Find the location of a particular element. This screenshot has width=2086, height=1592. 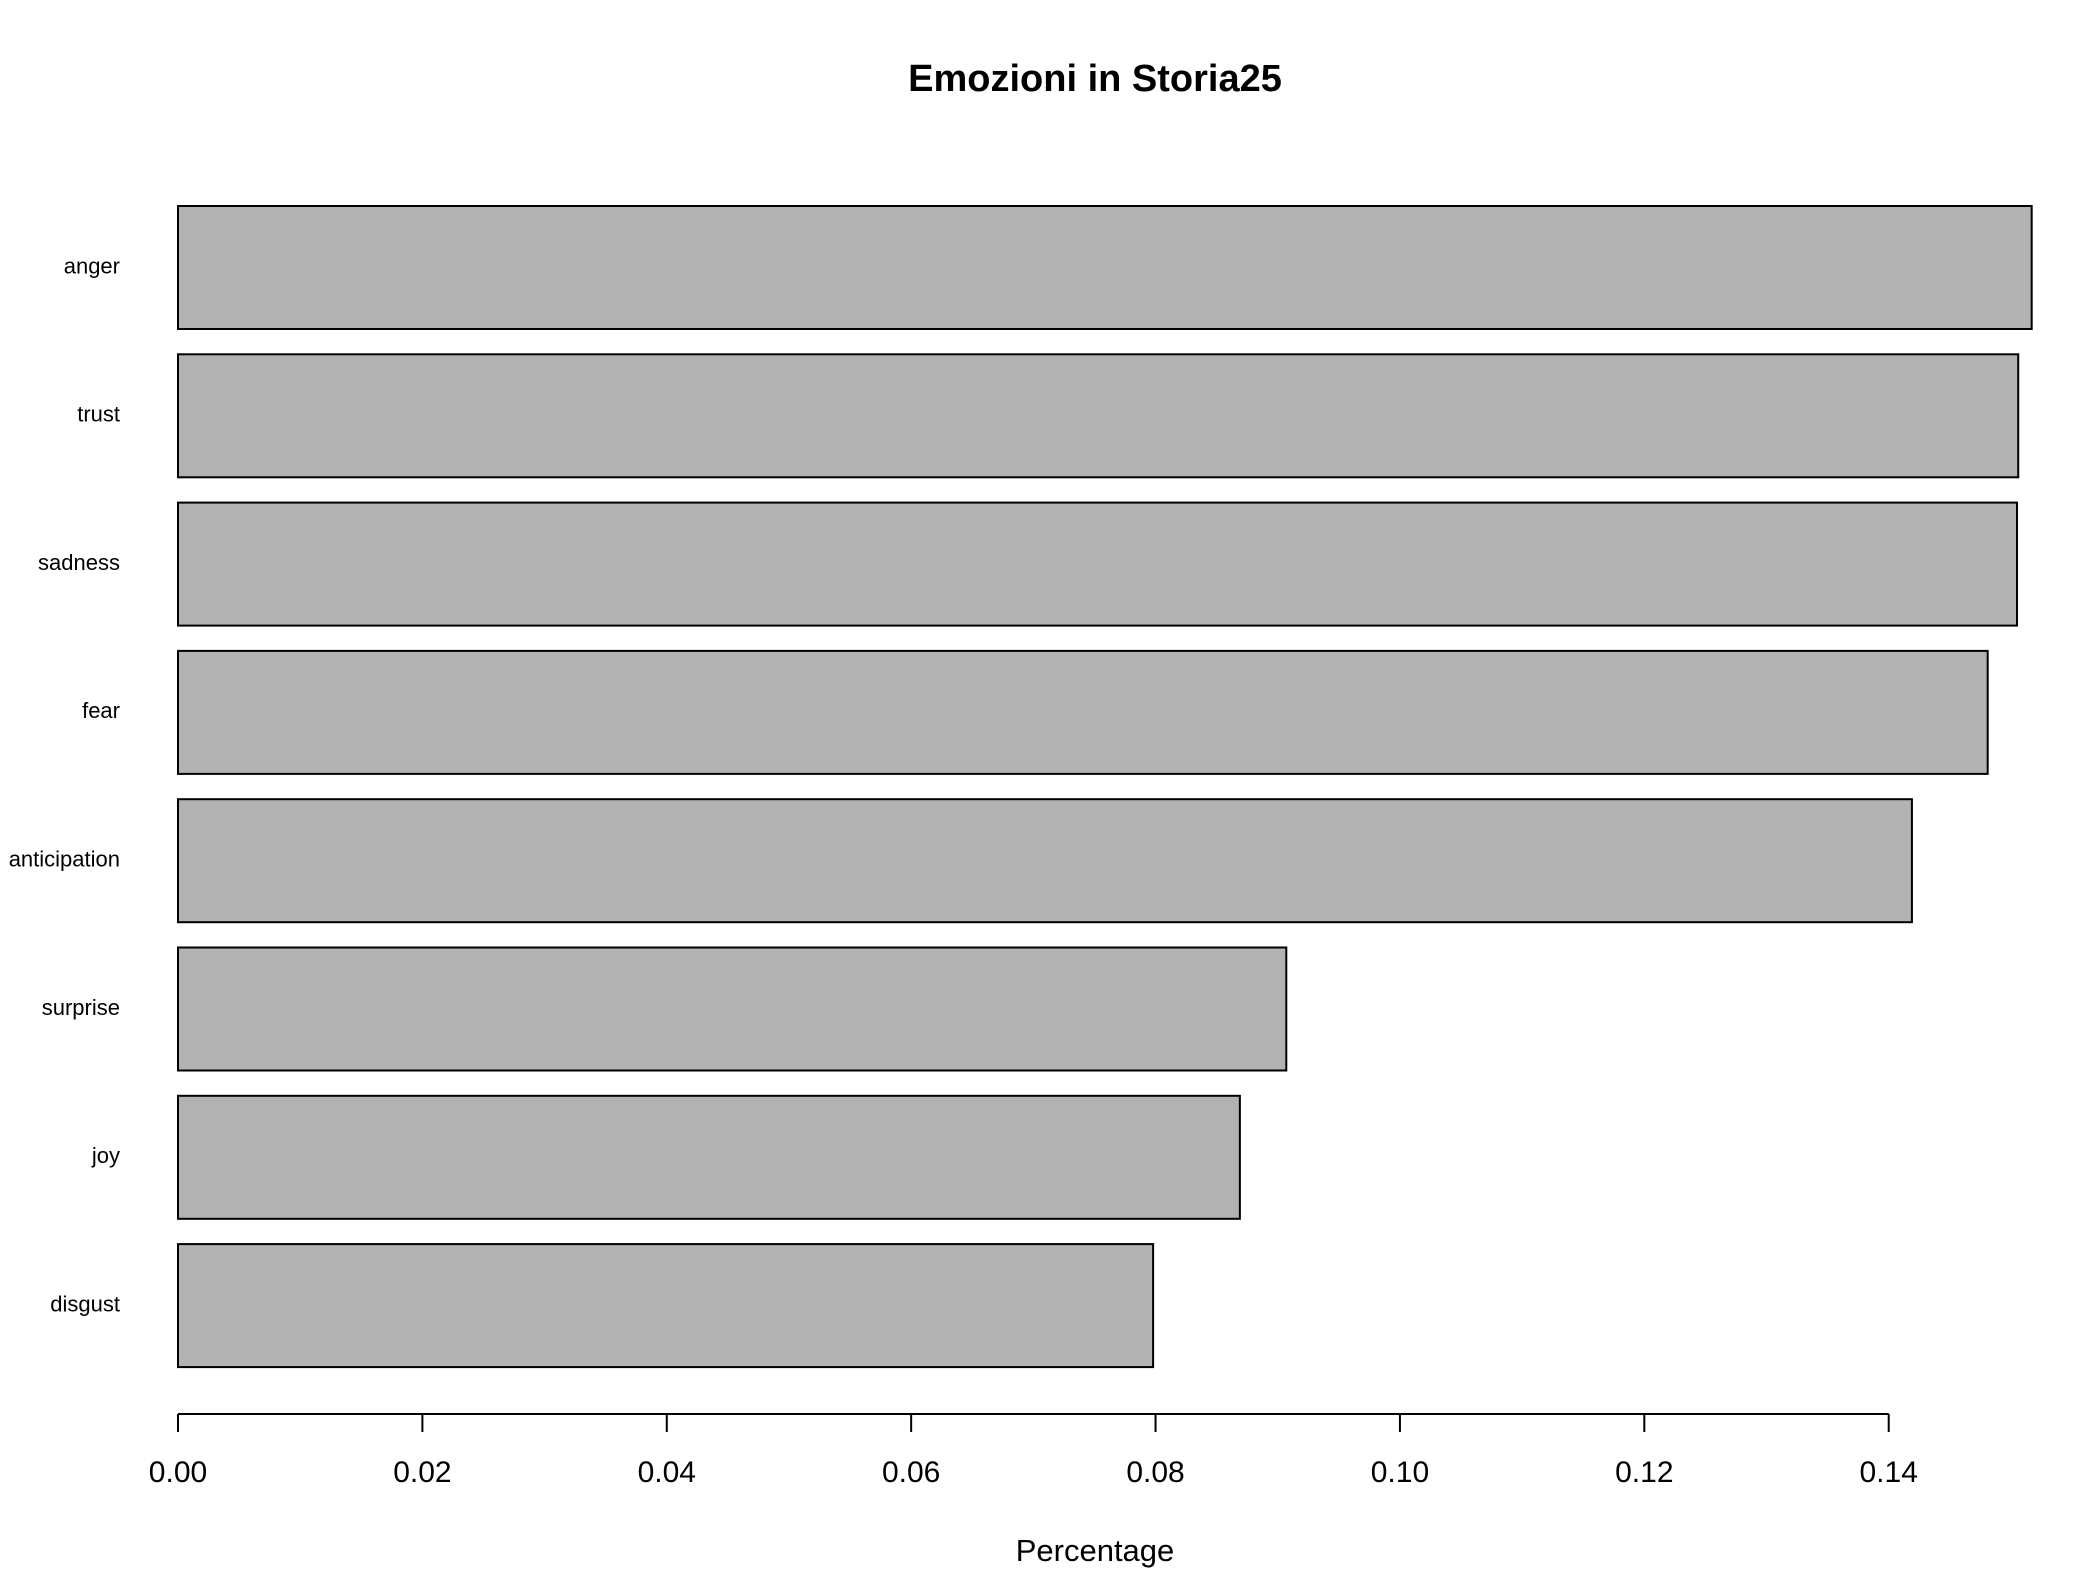

y-tick-label: sadness is located at coordinates (79, 562).